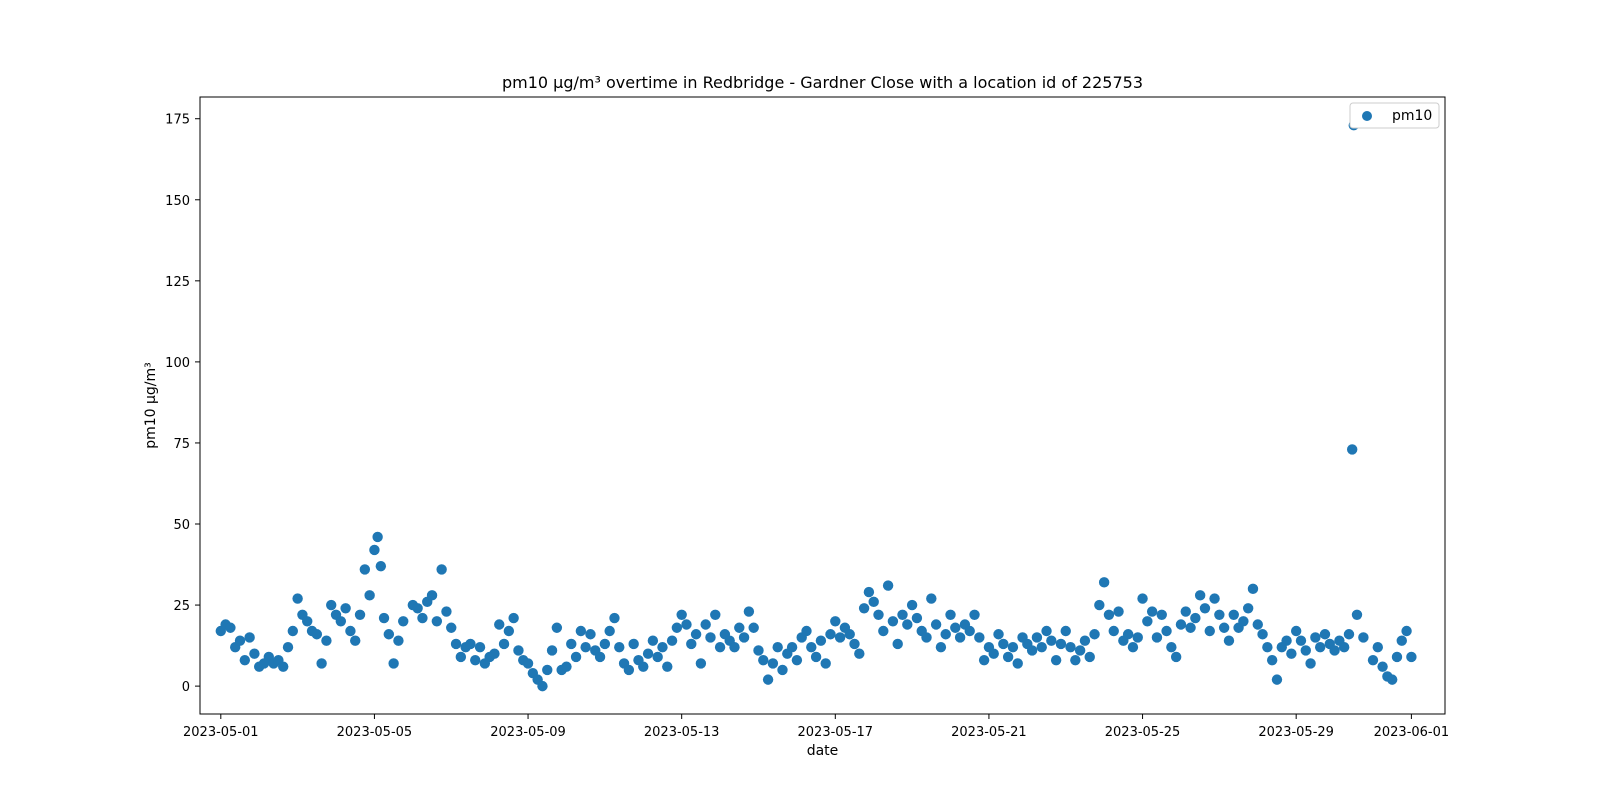 The height and width of the screenshot is (800, 1600). Describe the element at coordinates (186, 687) in the screenshot. I see `y-tick-label: 0` at that location.